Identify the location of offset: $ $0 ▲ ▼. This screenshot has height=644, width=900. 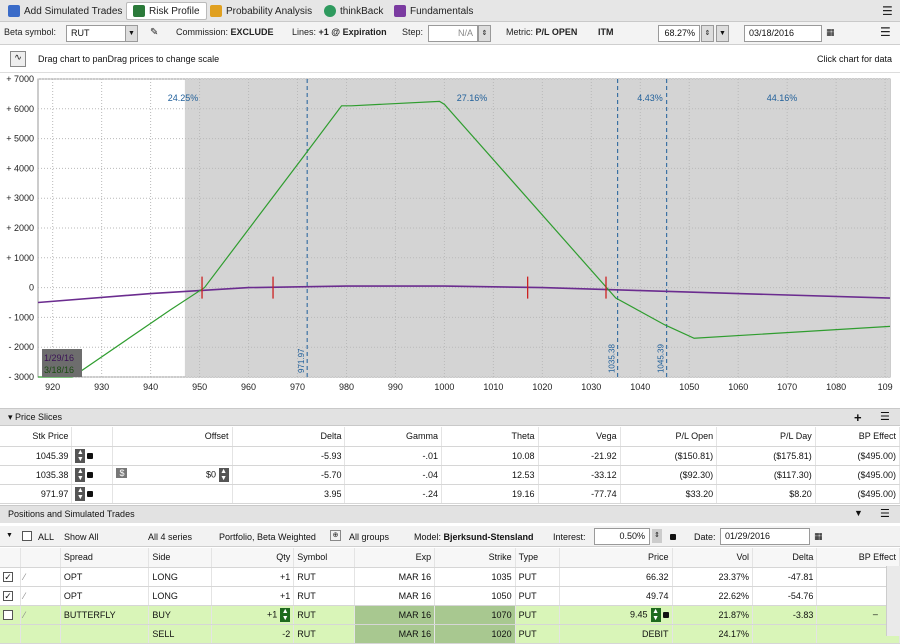
(172, 475).